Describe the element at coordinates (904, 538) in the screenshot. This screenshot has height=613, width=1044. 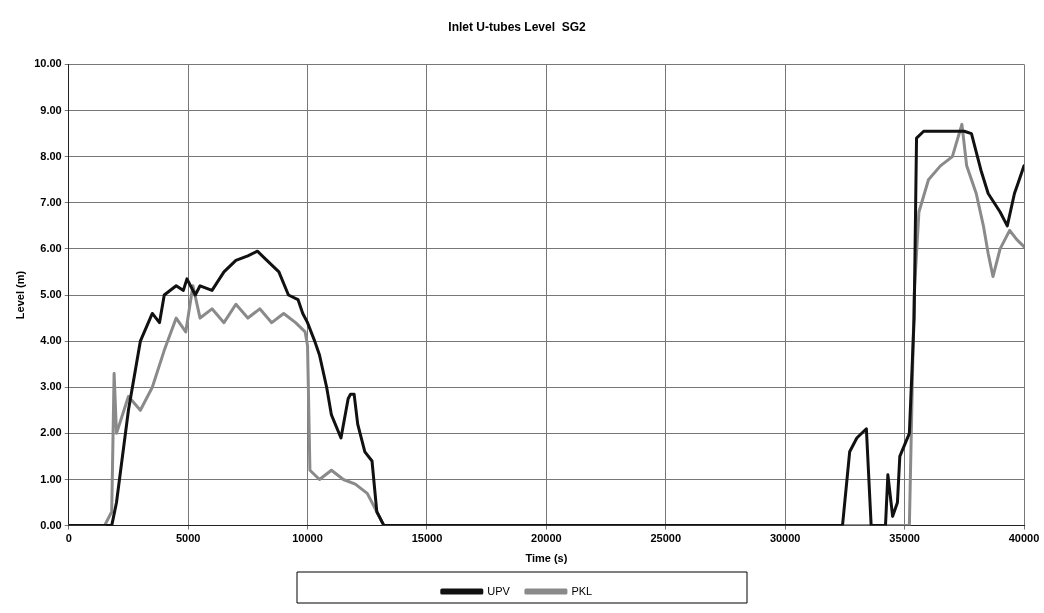
I see `x-tick-label: 35000` at that location.